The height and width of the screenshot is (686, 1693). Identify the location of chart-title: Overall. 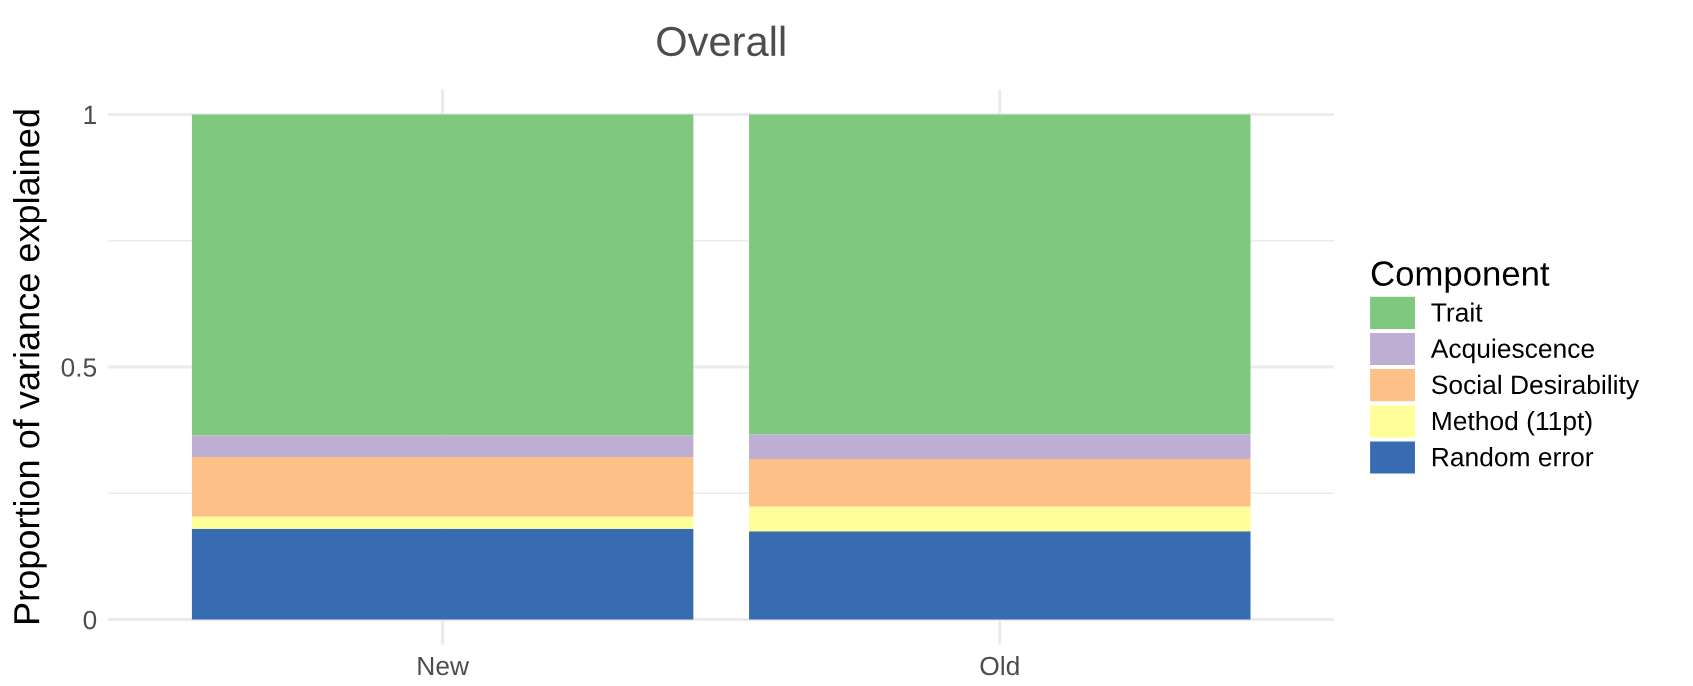
(721, 41).